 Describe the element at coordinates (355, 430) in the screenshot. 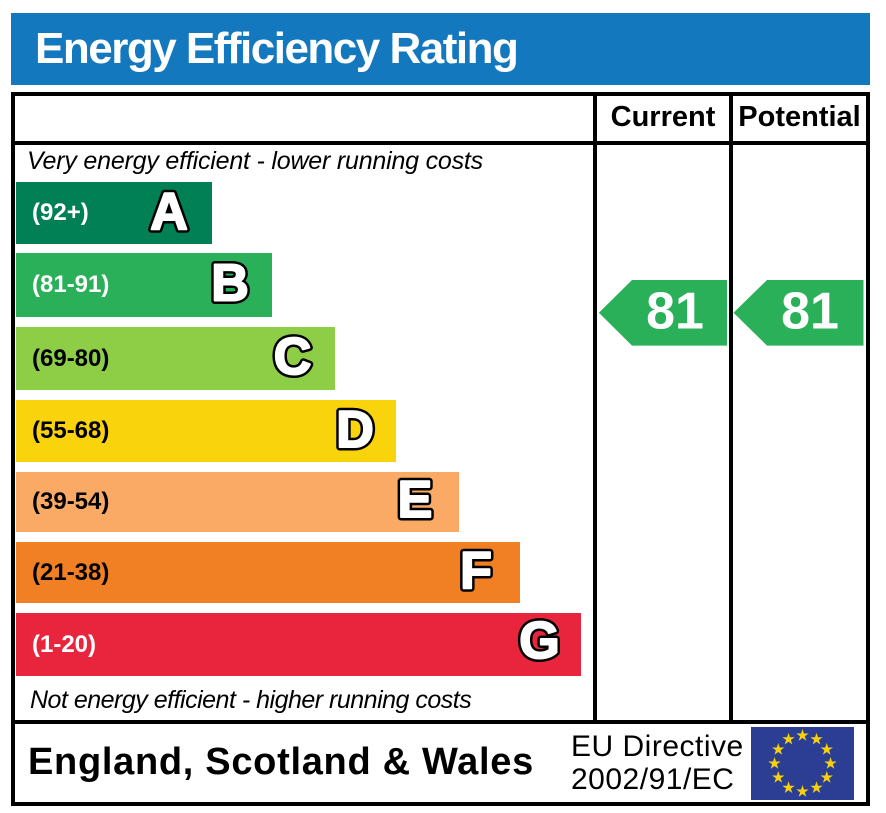

I see `svg-text: D` at that location.